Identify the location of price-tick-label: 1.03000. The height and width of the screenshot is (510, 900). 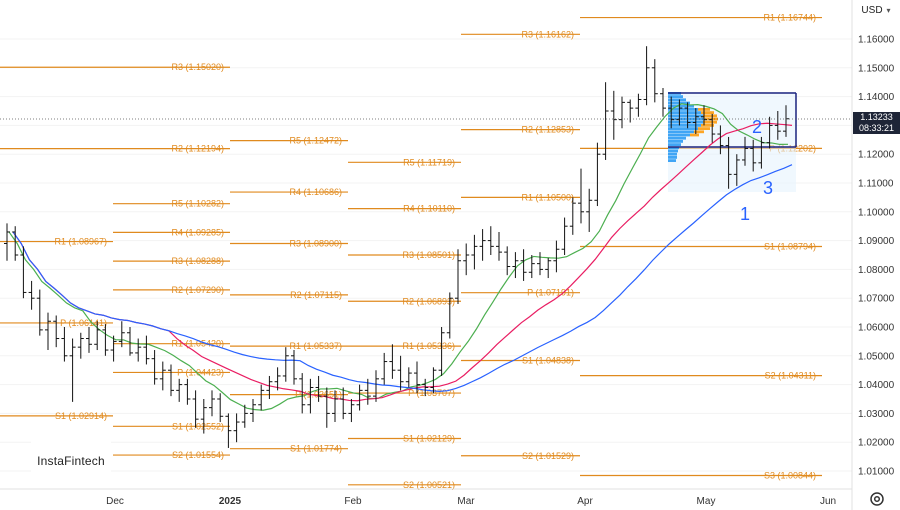
(876, 414).